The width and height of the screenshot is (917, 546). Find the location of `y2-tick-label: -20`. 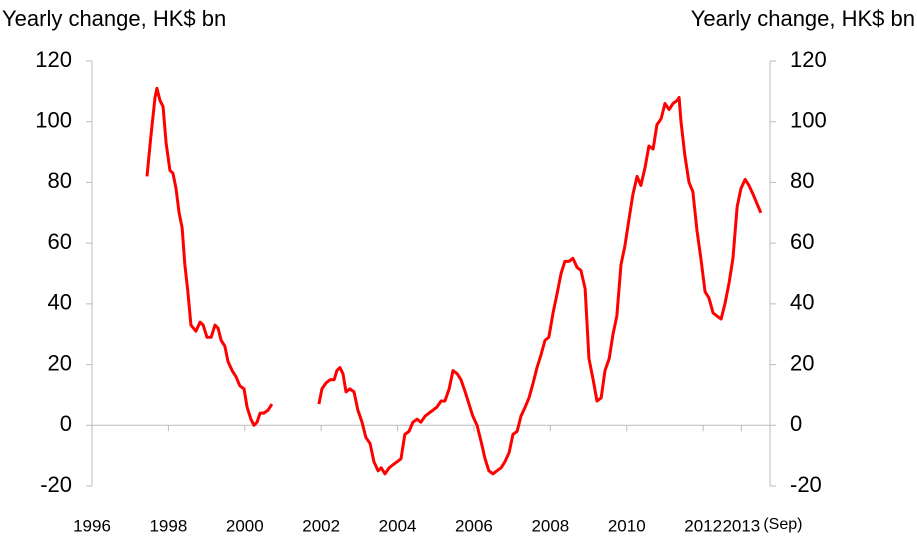

y2-tick-label: -20 is located at coordinates (806, 484).